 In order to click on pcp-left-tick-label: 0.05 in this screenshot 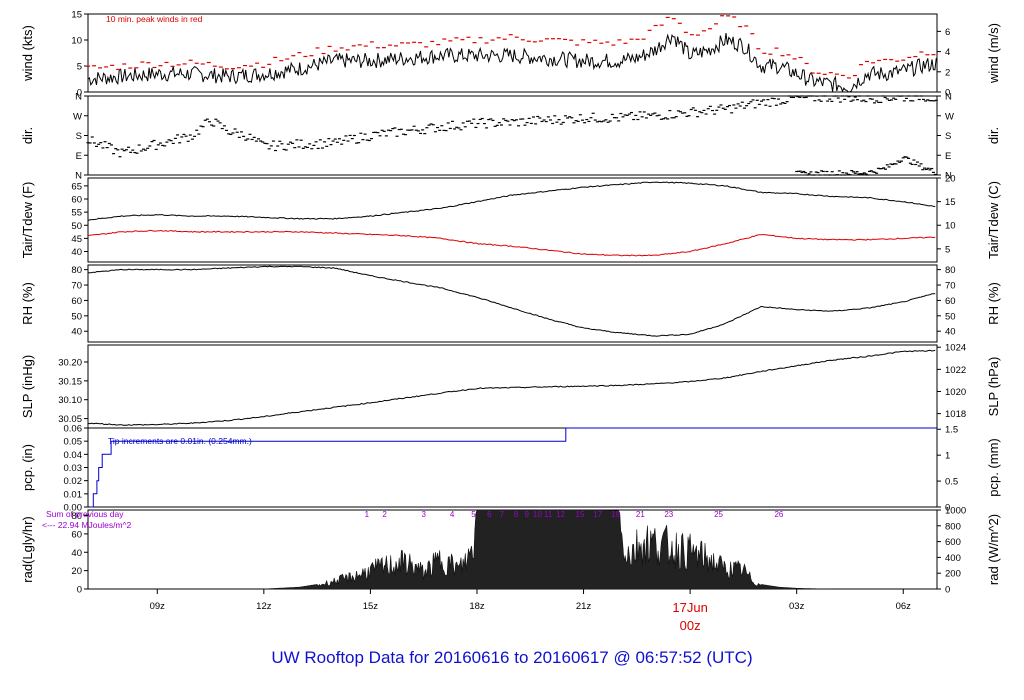, I will do `click(73, 442)`.